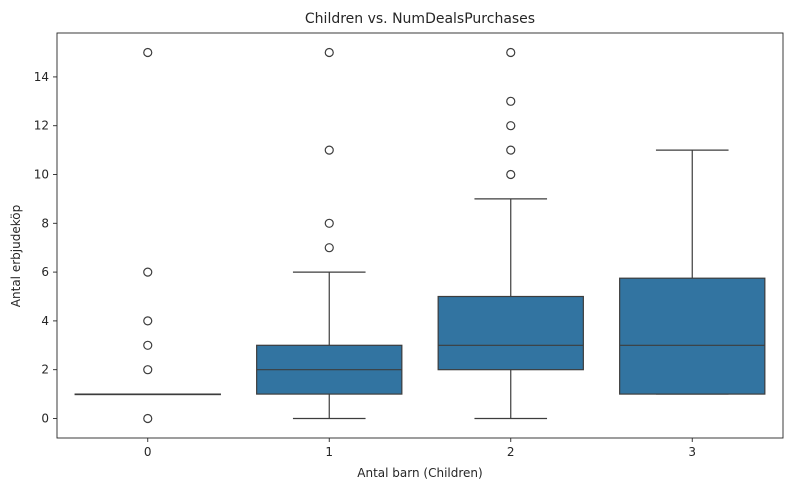 The width and height of the screenshot is (790, 490). Describe the element at coordinates (45, 370) in the screenshot. I see `y-tick-label-2: 2` at that location.